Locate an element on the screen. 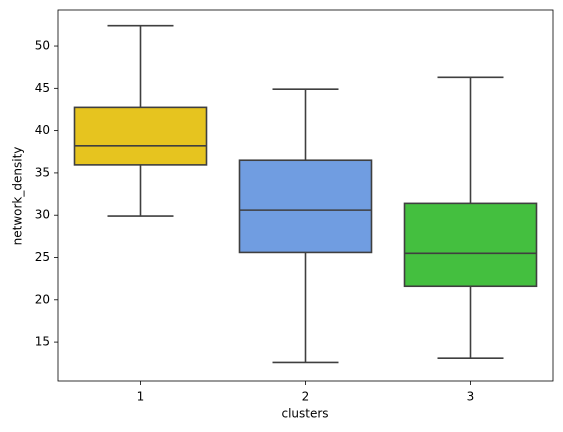 This screenshot has width=563, height=432. x-axis-label: clusters is located at coordinates (304, 414).